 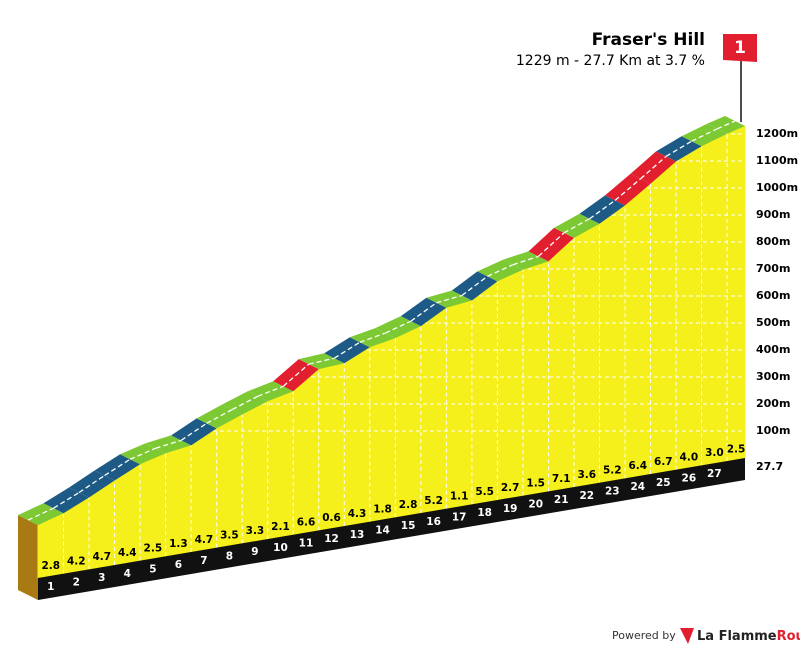 What do you see at coordinates (459, 518) in the screenshot?
I see `km-label: 17` at bounding box center [459, 518].